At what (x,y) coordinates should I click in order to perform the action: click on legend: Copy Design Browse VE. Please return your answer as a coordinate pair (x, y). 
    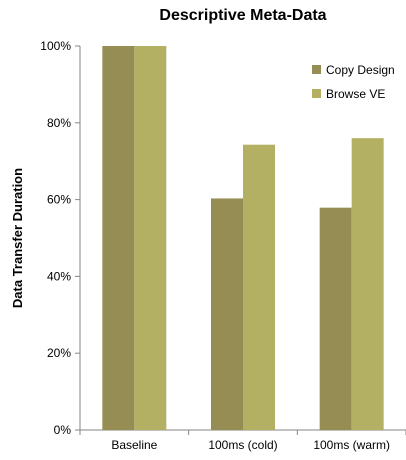
    Looking at the image, I should click on (353, 82).